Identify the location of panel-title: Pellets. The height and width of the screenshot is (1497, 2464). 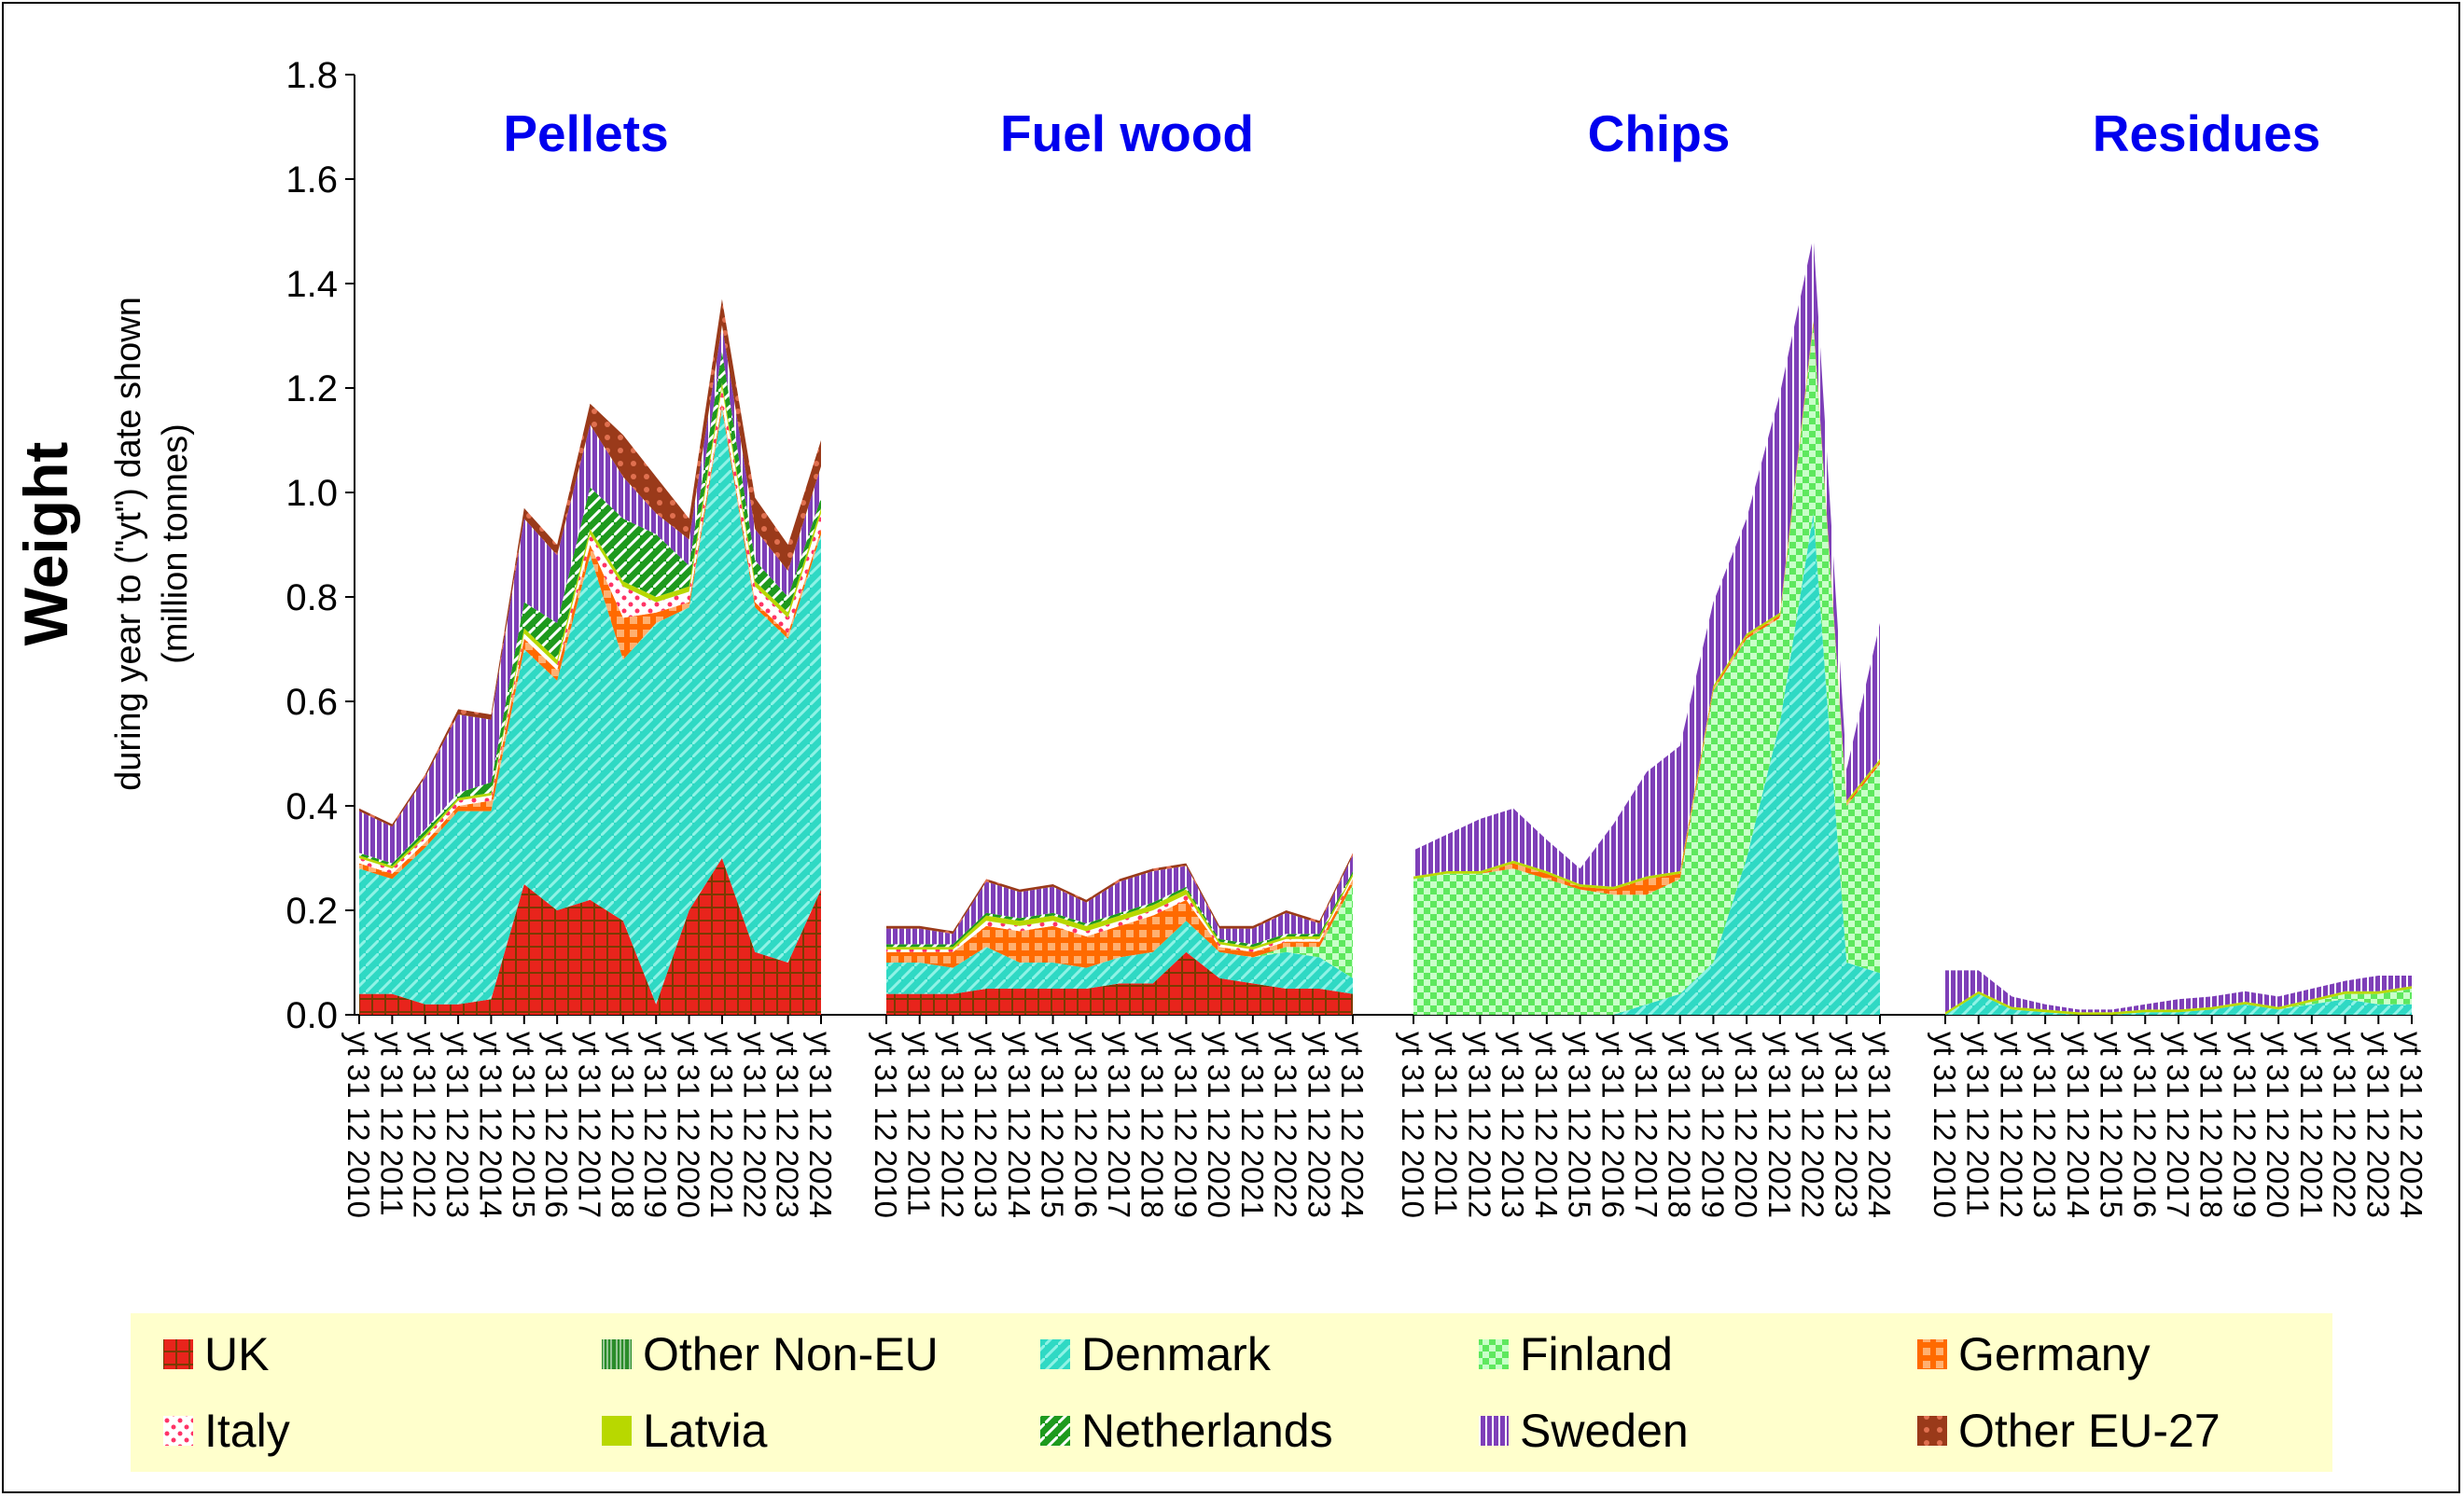
(585, 133).